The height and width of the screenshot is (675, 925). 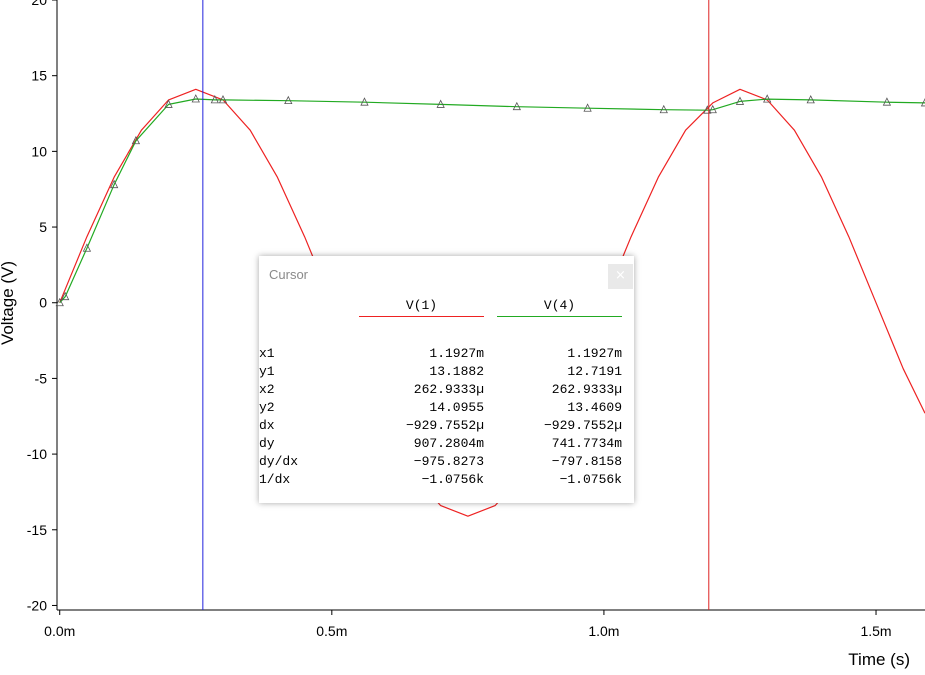 I want to click on row-value-v1: 13.1882, so click(x=456, y=371).